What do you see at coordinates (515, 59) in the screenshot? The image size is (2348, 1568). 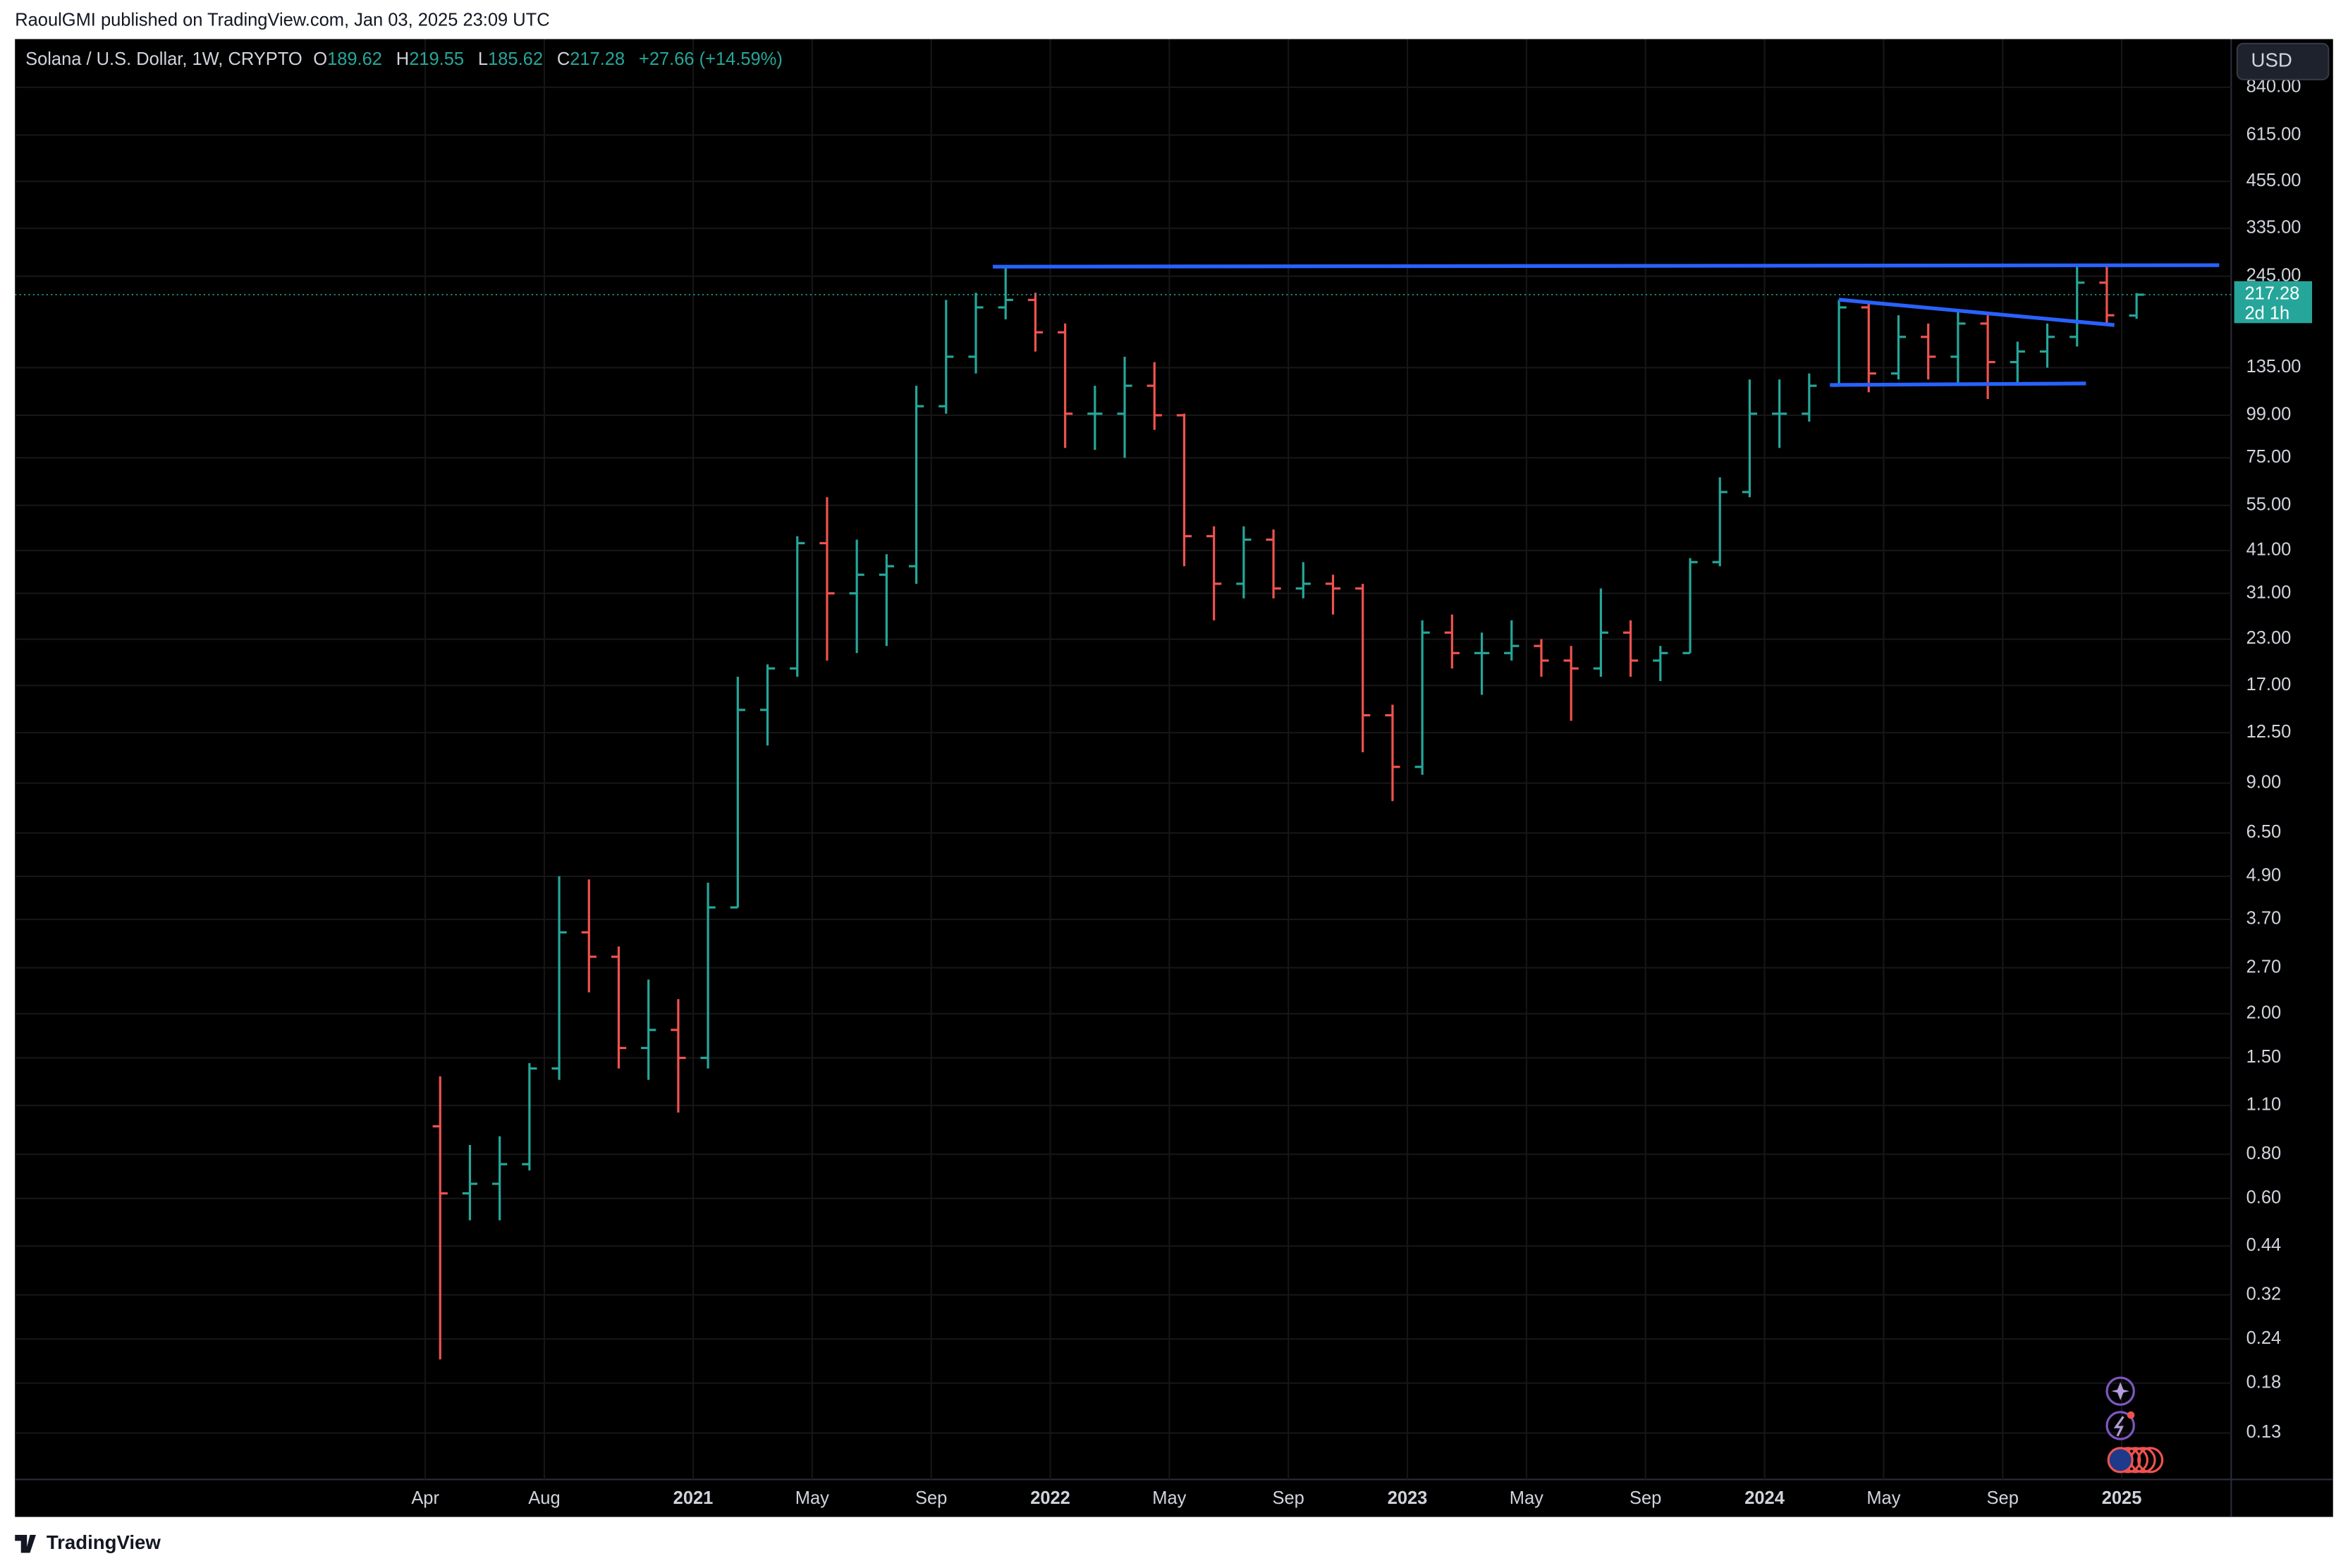 I see `low-value: 185.62` at bounding box center [515, 59].